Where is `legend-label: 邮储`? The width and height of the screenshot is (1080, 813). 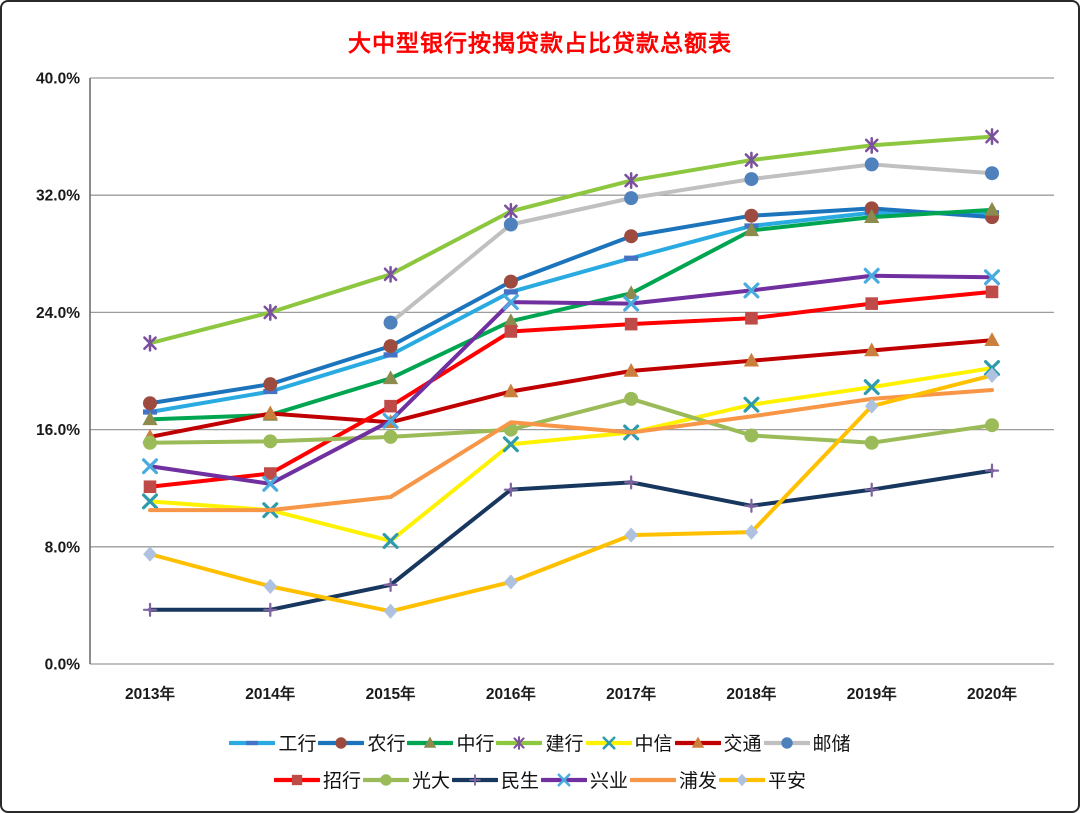
legend-label: 邮储 is located at coordinates (831, 744).